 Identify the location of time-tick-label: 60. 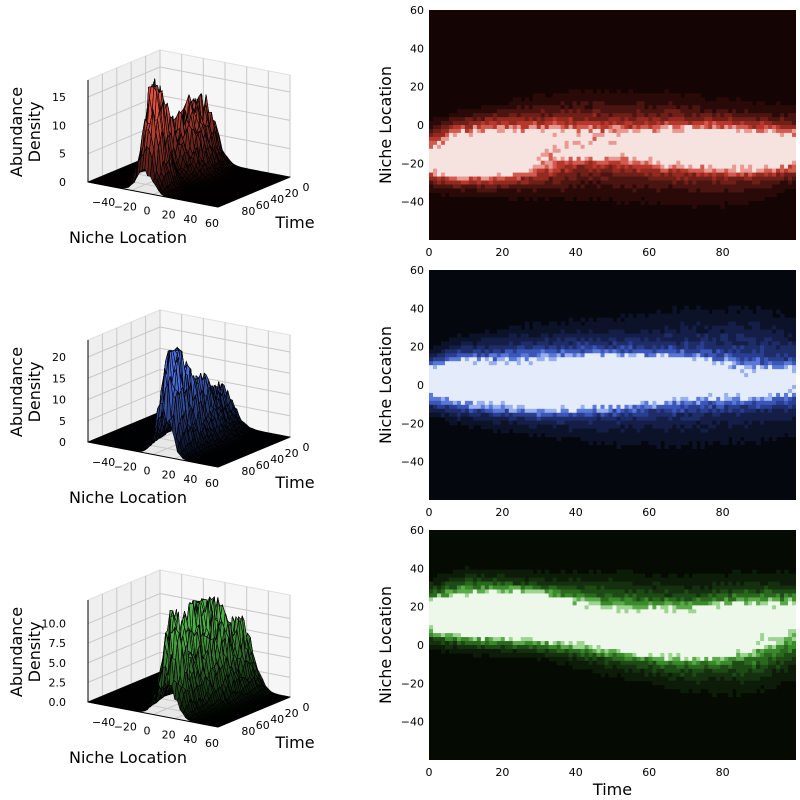
(263, 205).